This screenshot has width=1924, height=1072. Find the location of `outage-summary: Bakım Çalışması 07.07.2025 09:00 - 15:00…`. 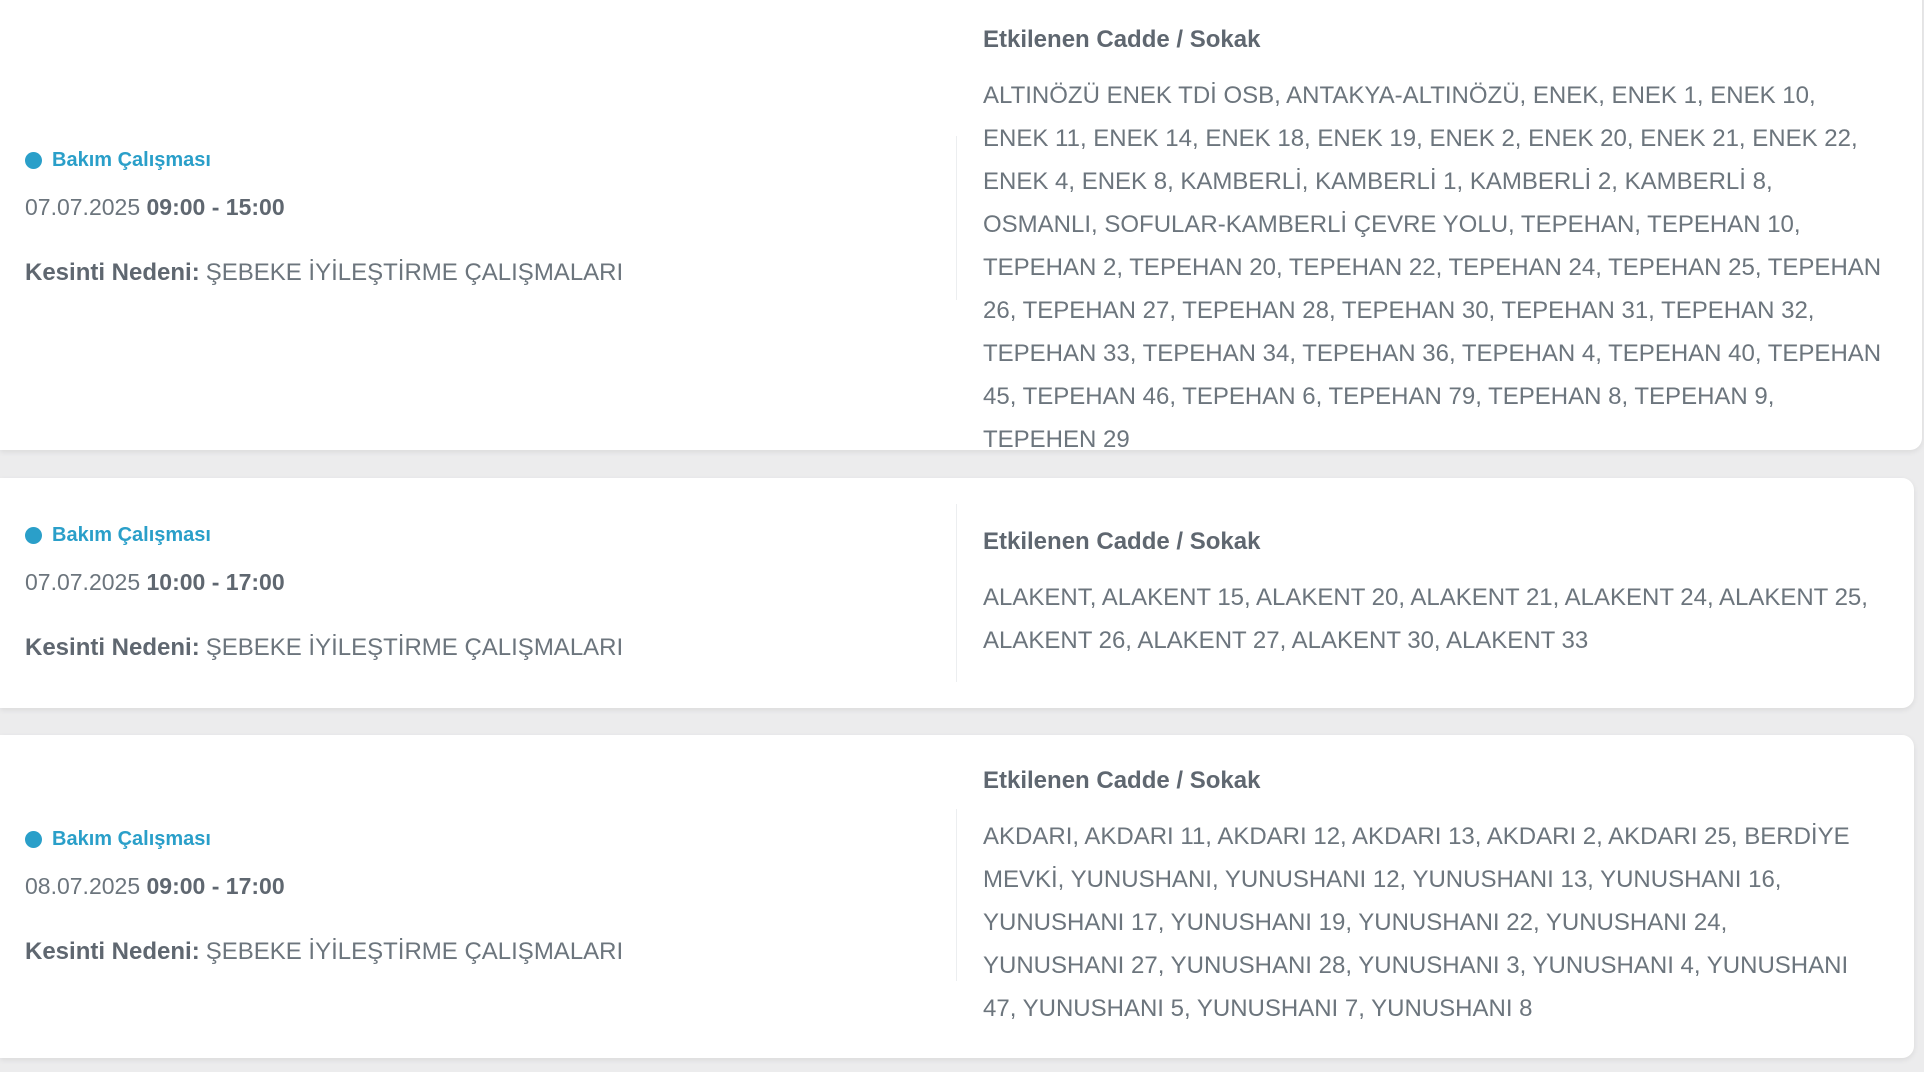

outage-summary: Bakım Çalışması 07.07.2025 09:00 - 15:00… is located at coordinates (478, 218).